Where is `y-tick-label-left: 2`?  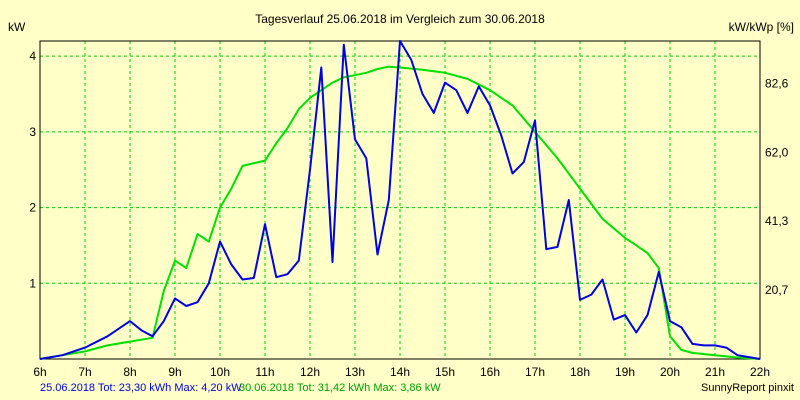
y-tick-label-left: 2 is located at coordinates (32, 208).